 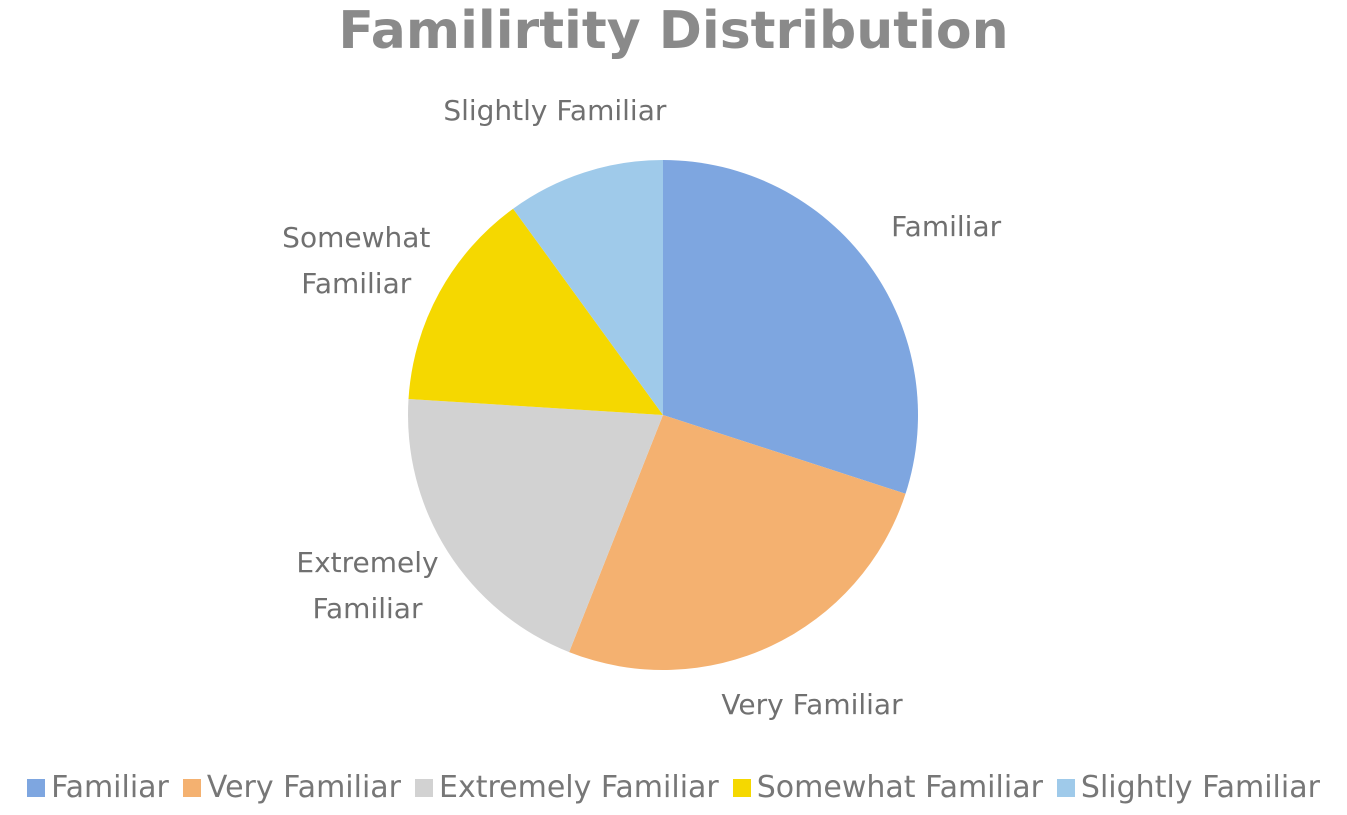 I want to click on legend-label: Somewhat Familiar, so click(x=899, y=787).